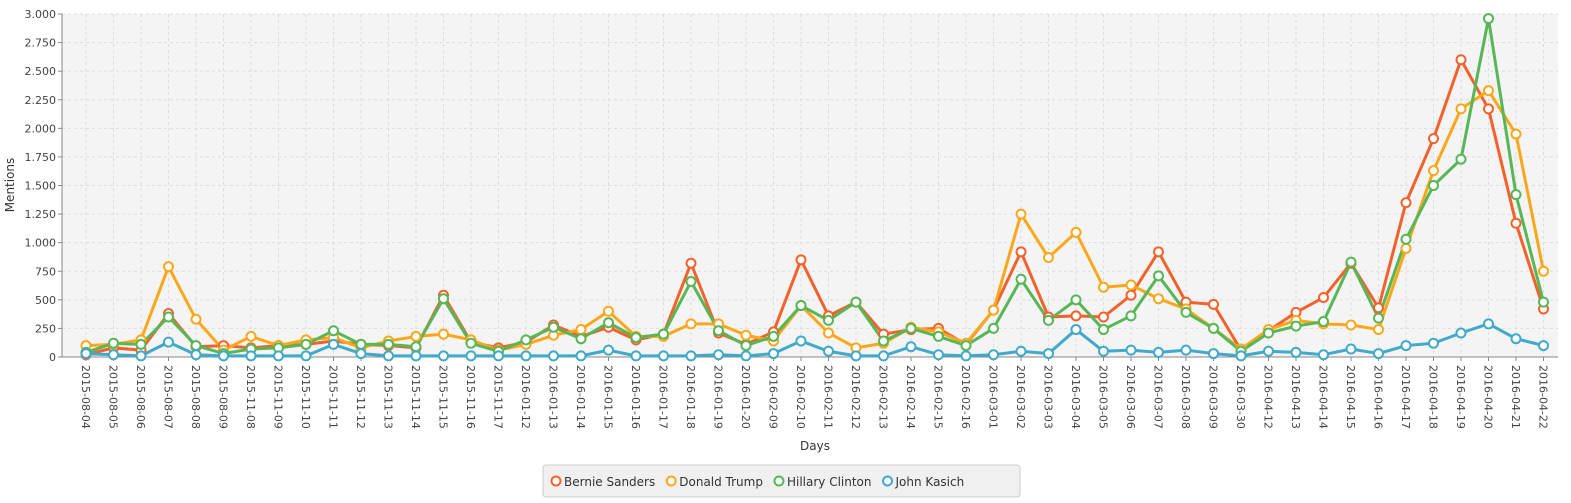  I want to click on x-tick-label: 2016-03-08, so click(1185, 397).